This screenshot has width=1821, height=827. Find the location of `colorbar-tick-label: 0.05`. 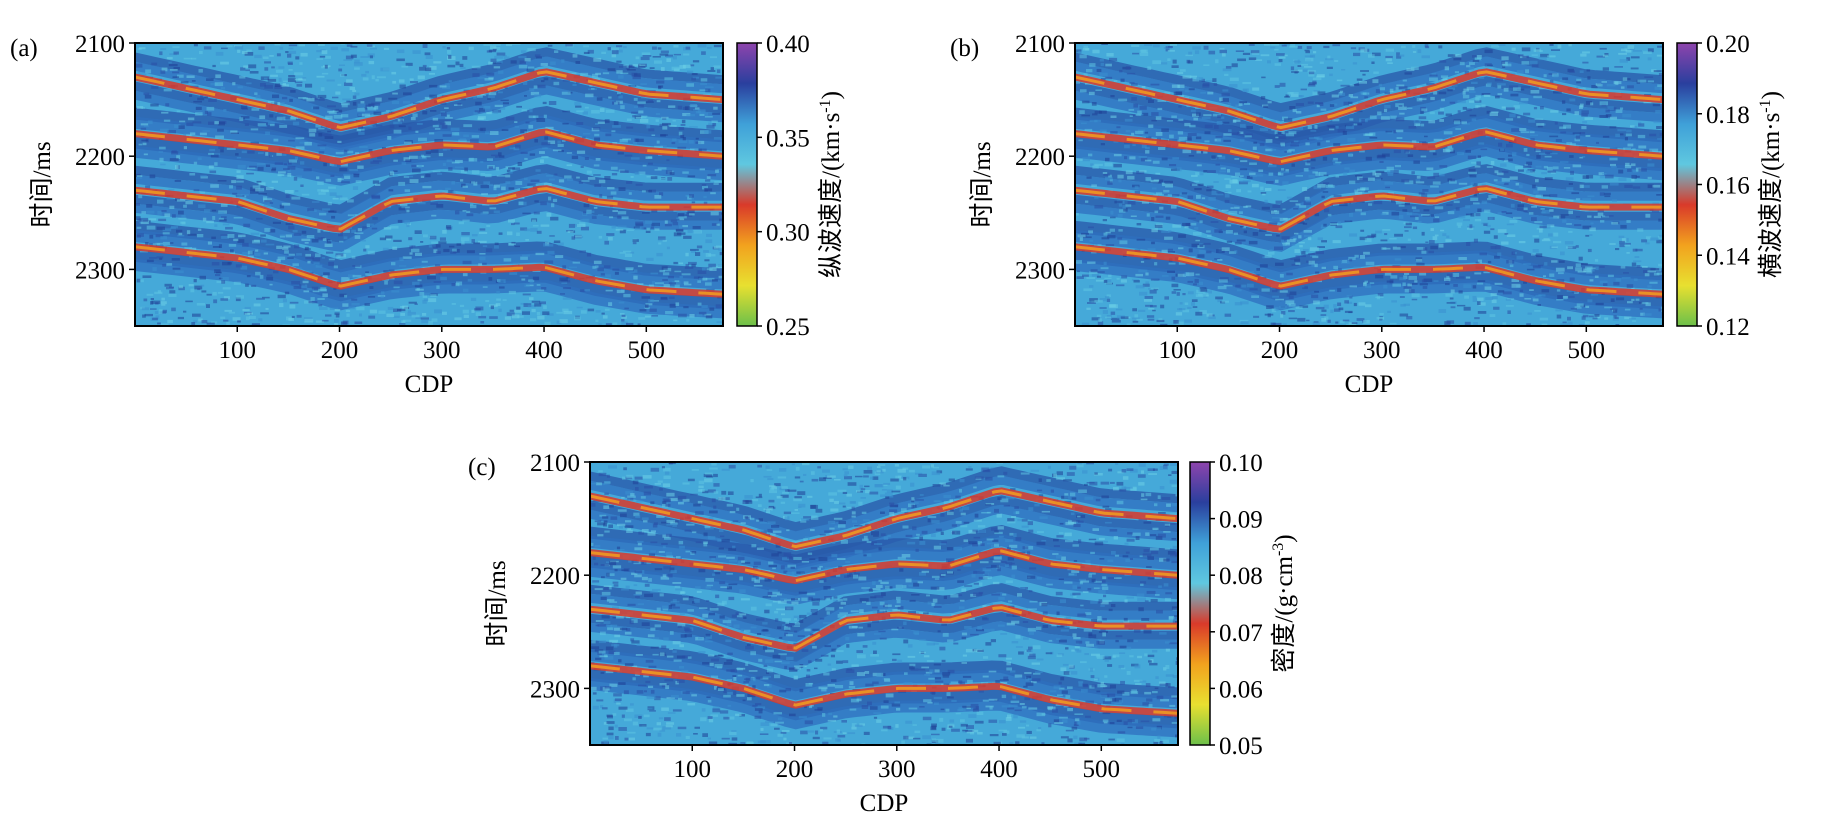

colorbar-tick-label: 0.05 is located at coordinates (1241, 746).